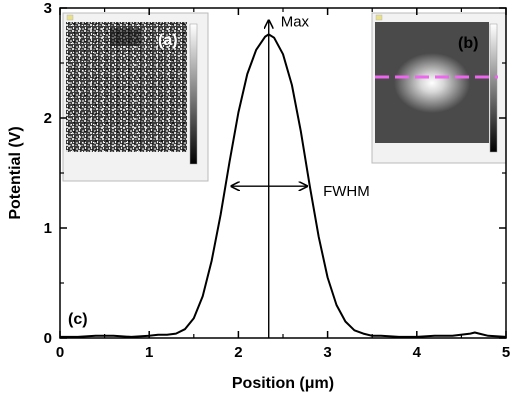 This screenshot has height=398, width=510. What do you see at coordinates (283, 383) in the screenshot?
I see `x-axis-title: Position (μm)` at bounding box center [283, 383].